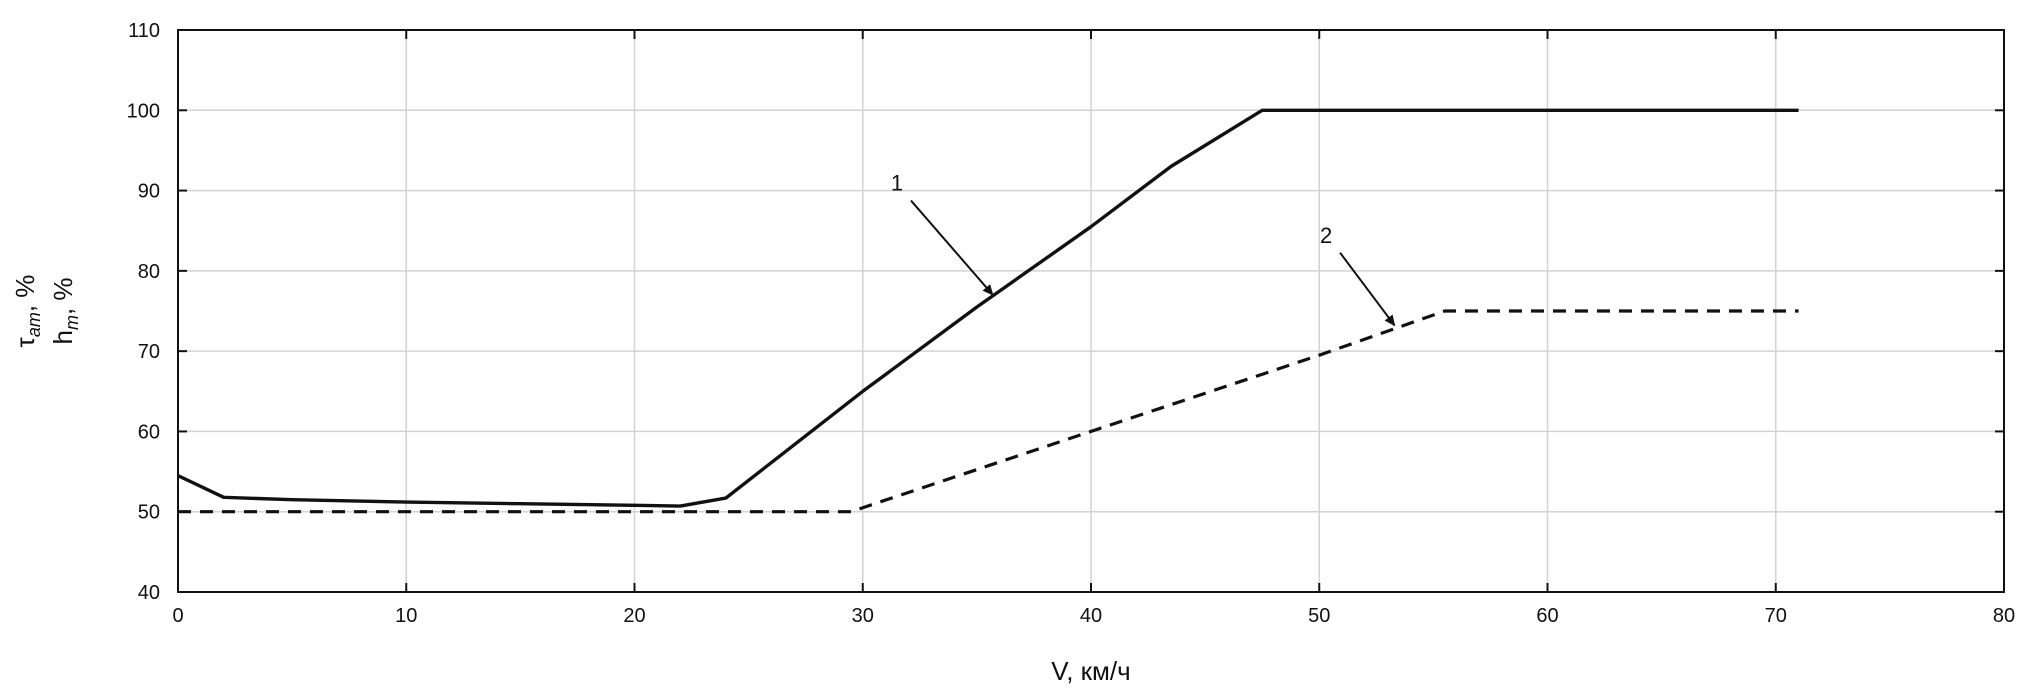  What do you see at coordinates (149, 513) in the screenshot?
I see `y-tick-label: 50` at bounding box center [149, 513].